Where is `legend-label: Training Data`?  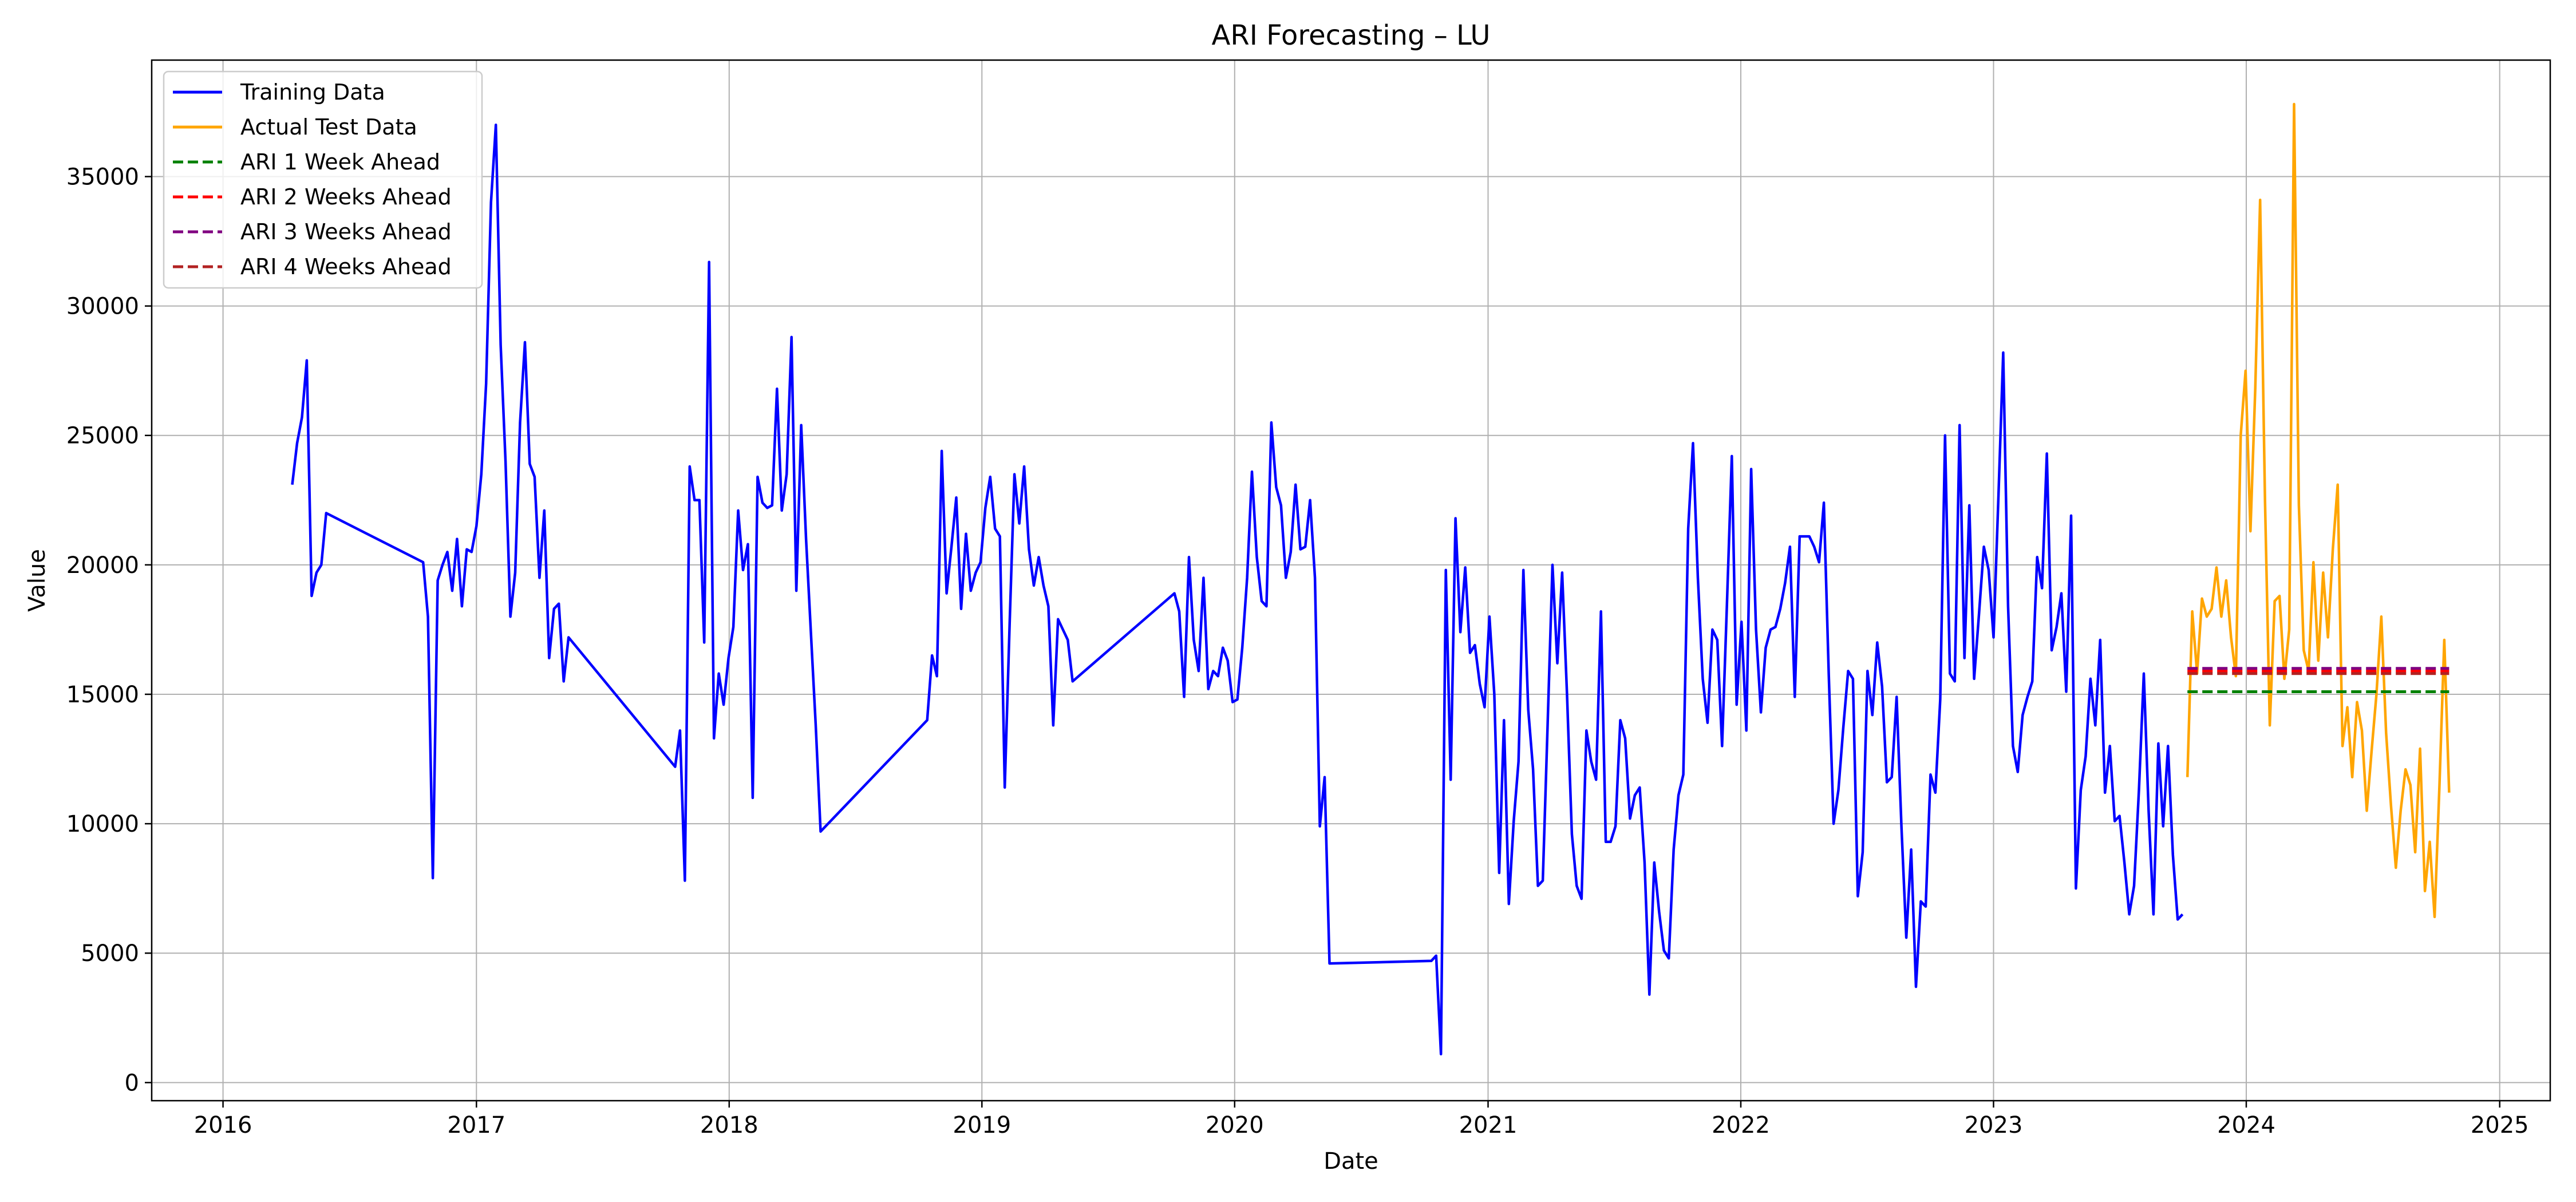 legend-label: Training Data is located at coordinates (312, 93).